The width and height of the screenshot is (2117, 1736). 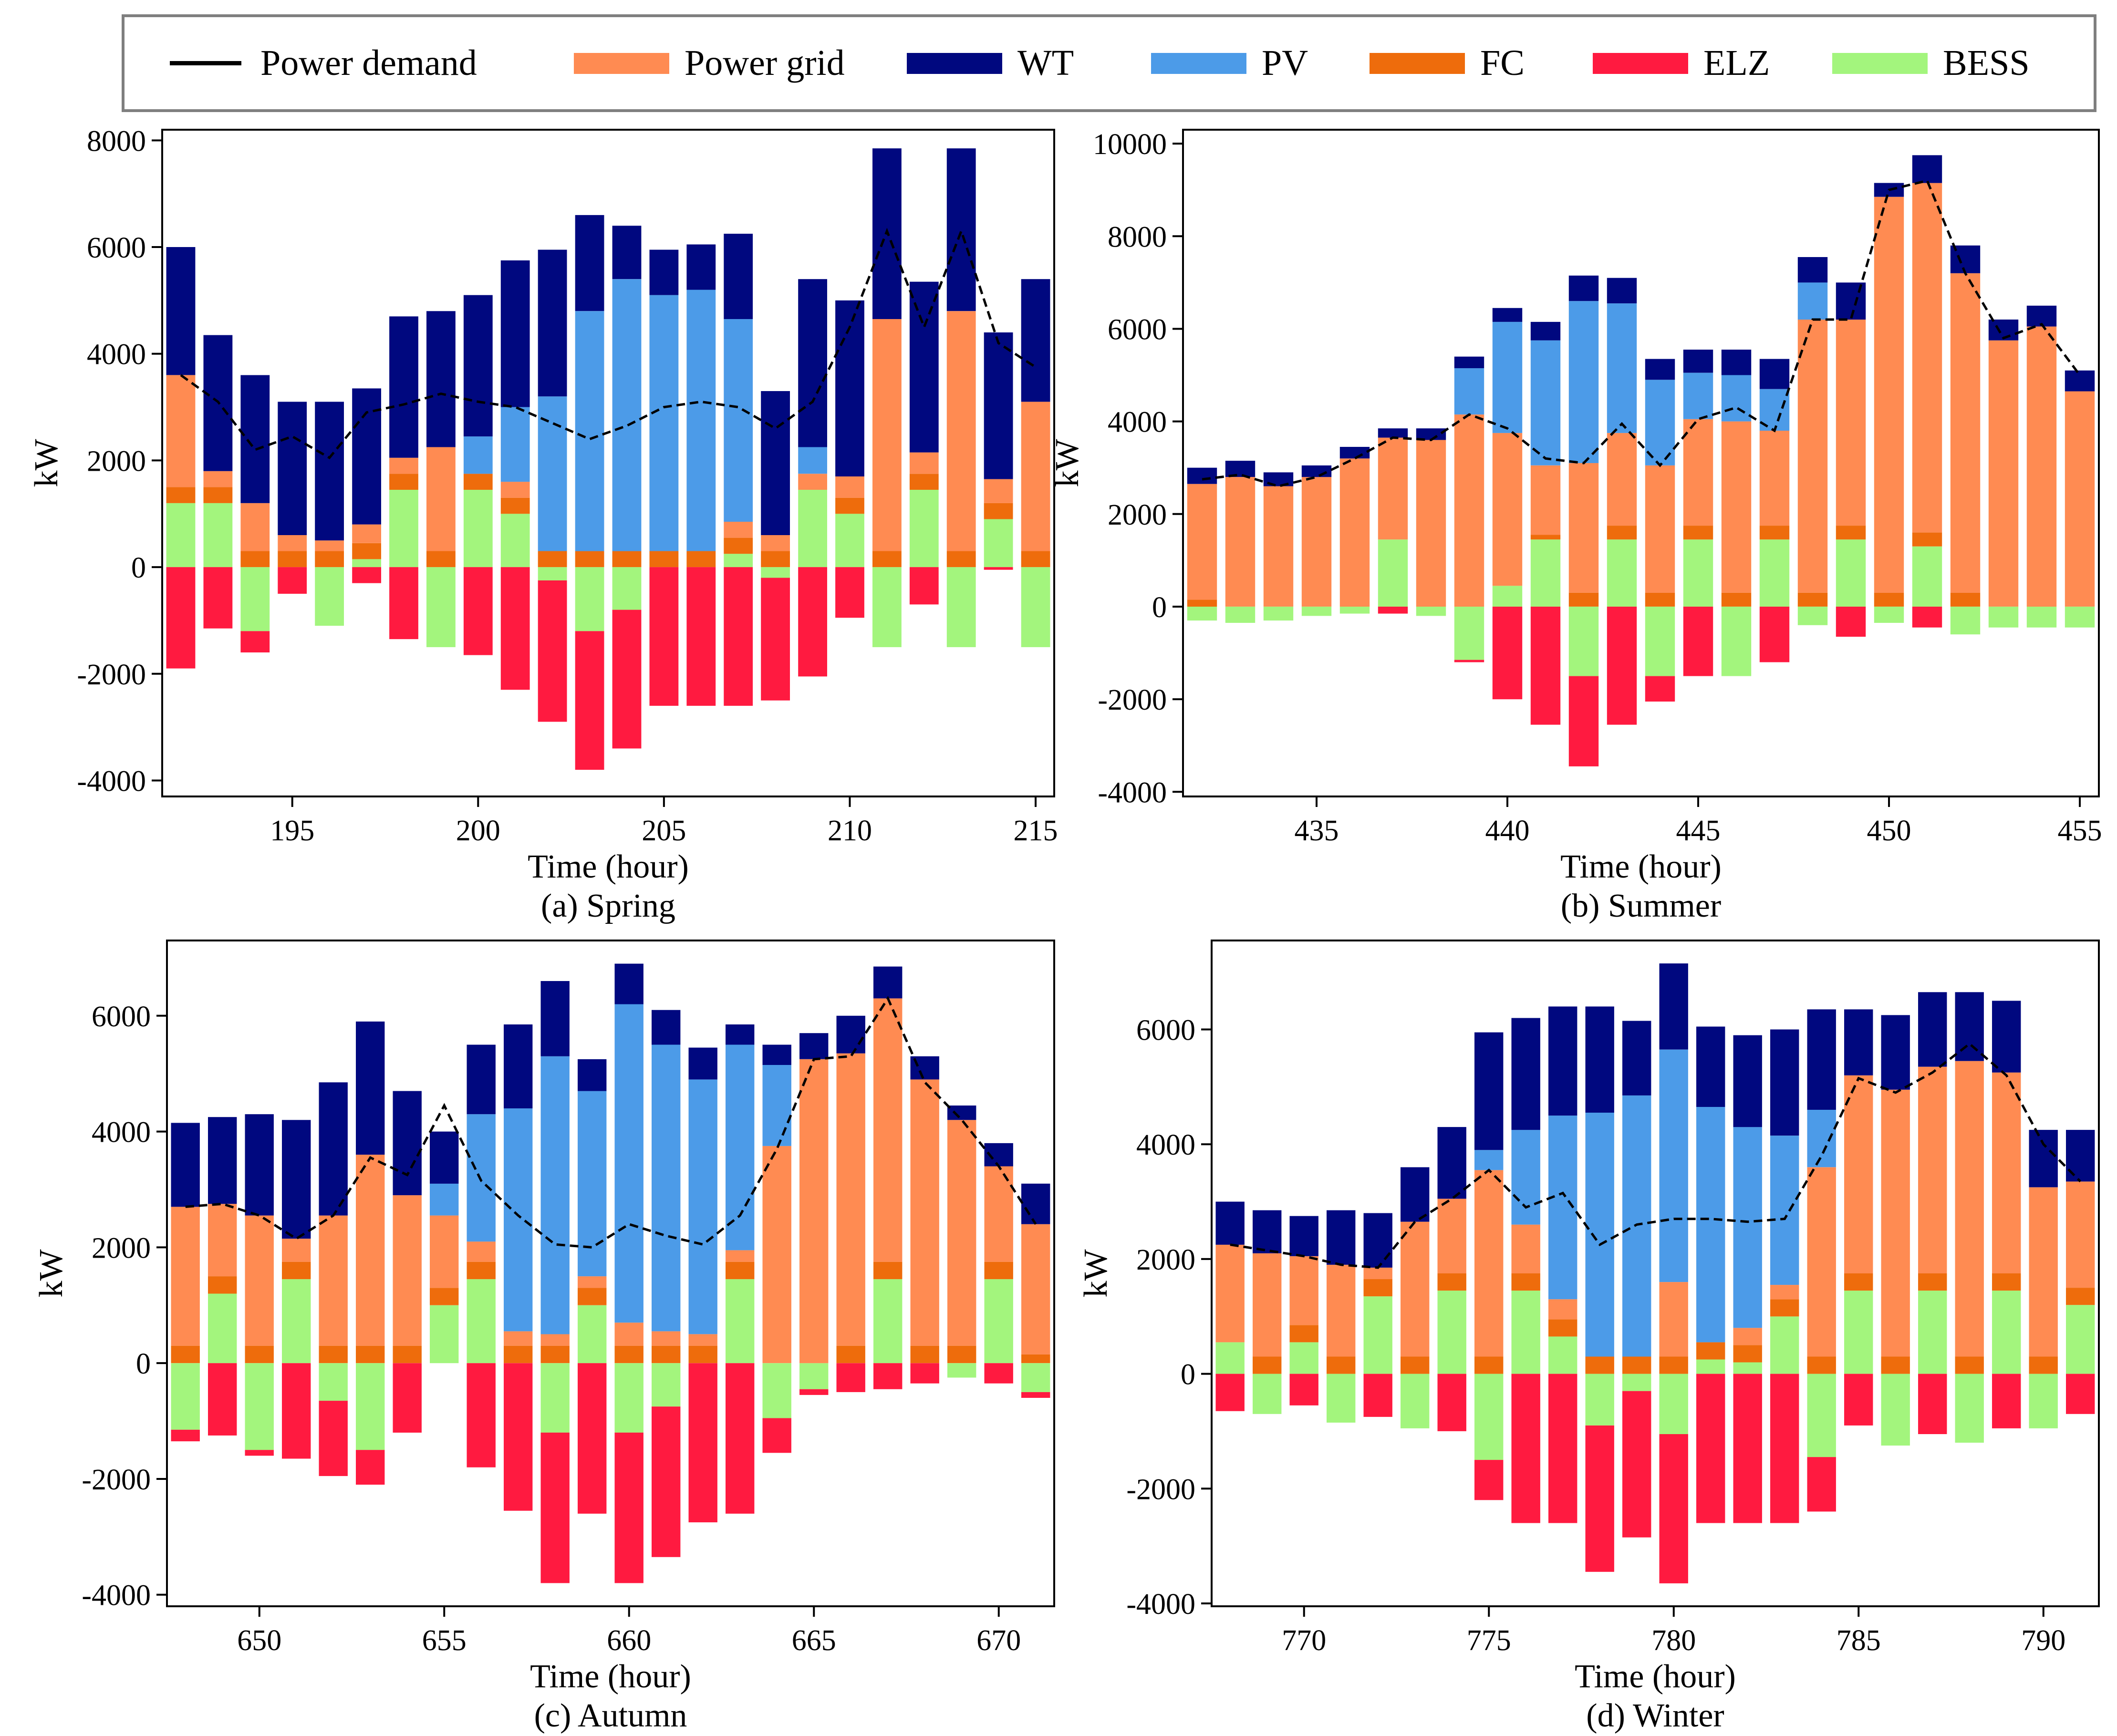 I want to click on power-demand-line, so click(x=608, y=343).